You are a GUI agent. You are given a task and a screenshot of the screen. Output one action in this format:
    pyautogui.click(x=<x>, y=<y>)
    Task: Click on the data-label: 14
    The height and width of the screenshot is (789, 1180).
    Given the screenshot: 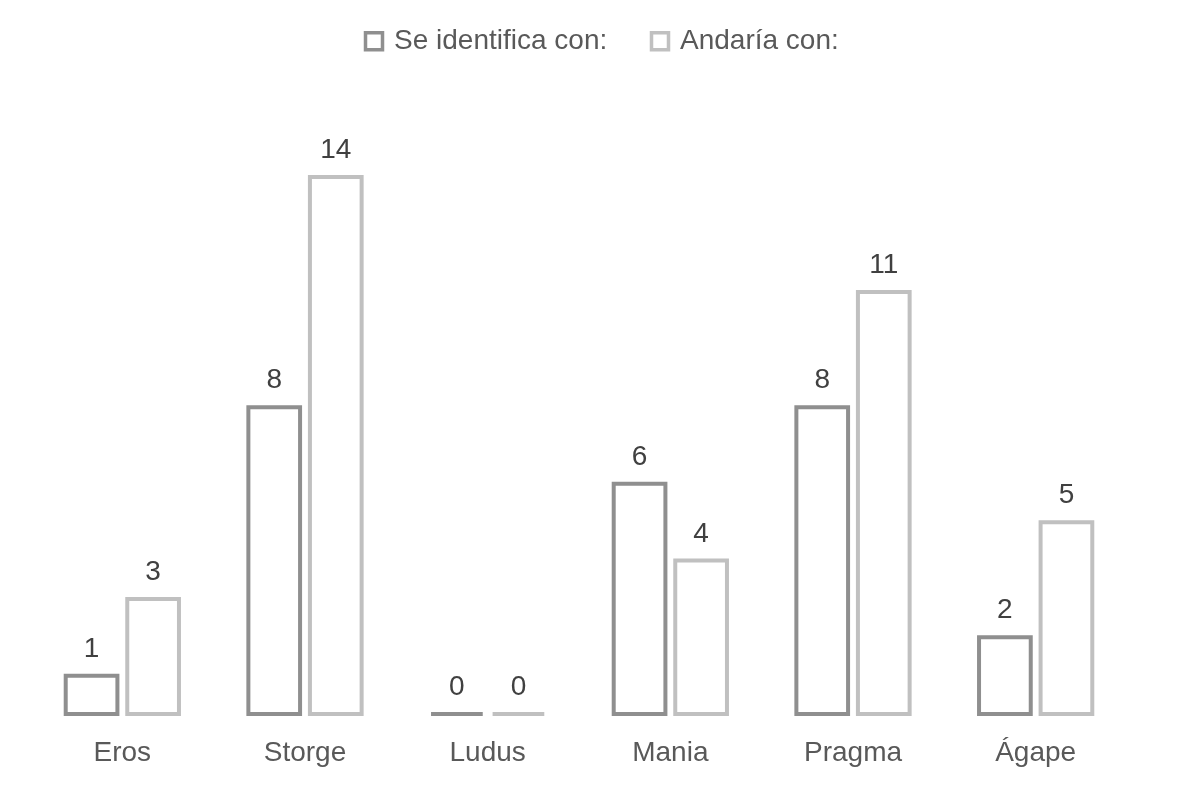 What is the action you would take?
    pyautogui.click(x=336, y=148)
    